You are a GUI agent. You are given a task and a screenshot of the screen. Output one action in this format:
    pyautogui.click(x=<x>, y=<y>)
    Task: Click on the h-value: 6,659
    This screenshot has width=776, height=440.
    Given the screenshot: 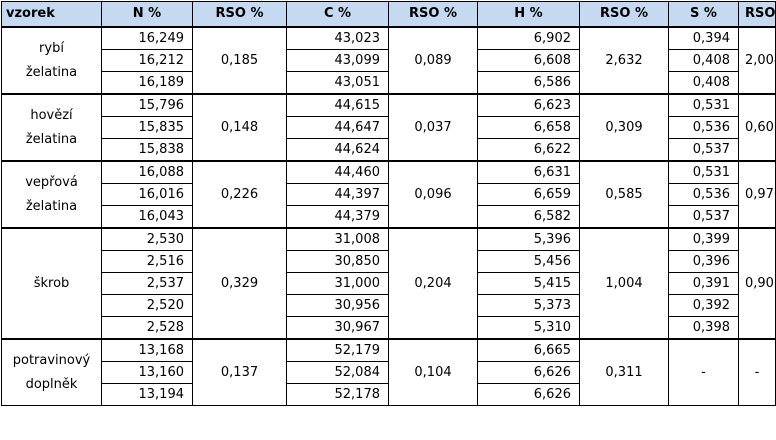 What is the action you would take?
    pyautogui.click(x=528, y=194)
    